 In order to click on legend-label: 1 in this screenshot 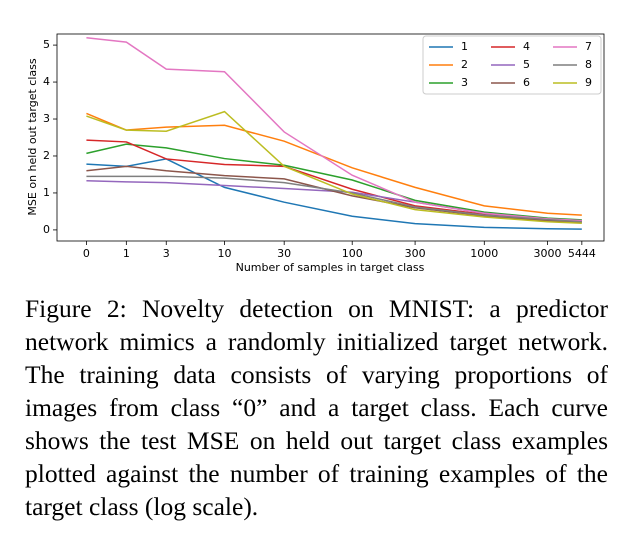, I will do `click(464, 46)`.